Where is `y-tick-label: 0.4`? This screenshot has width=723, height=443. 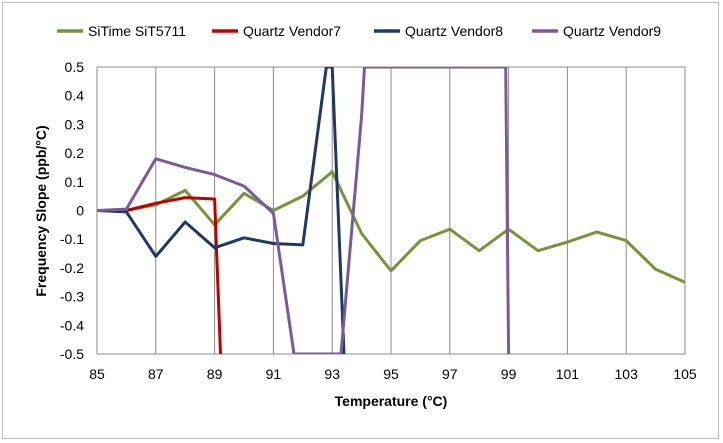 y-tick-label: 0.4 is located at coordinates (75, 96).